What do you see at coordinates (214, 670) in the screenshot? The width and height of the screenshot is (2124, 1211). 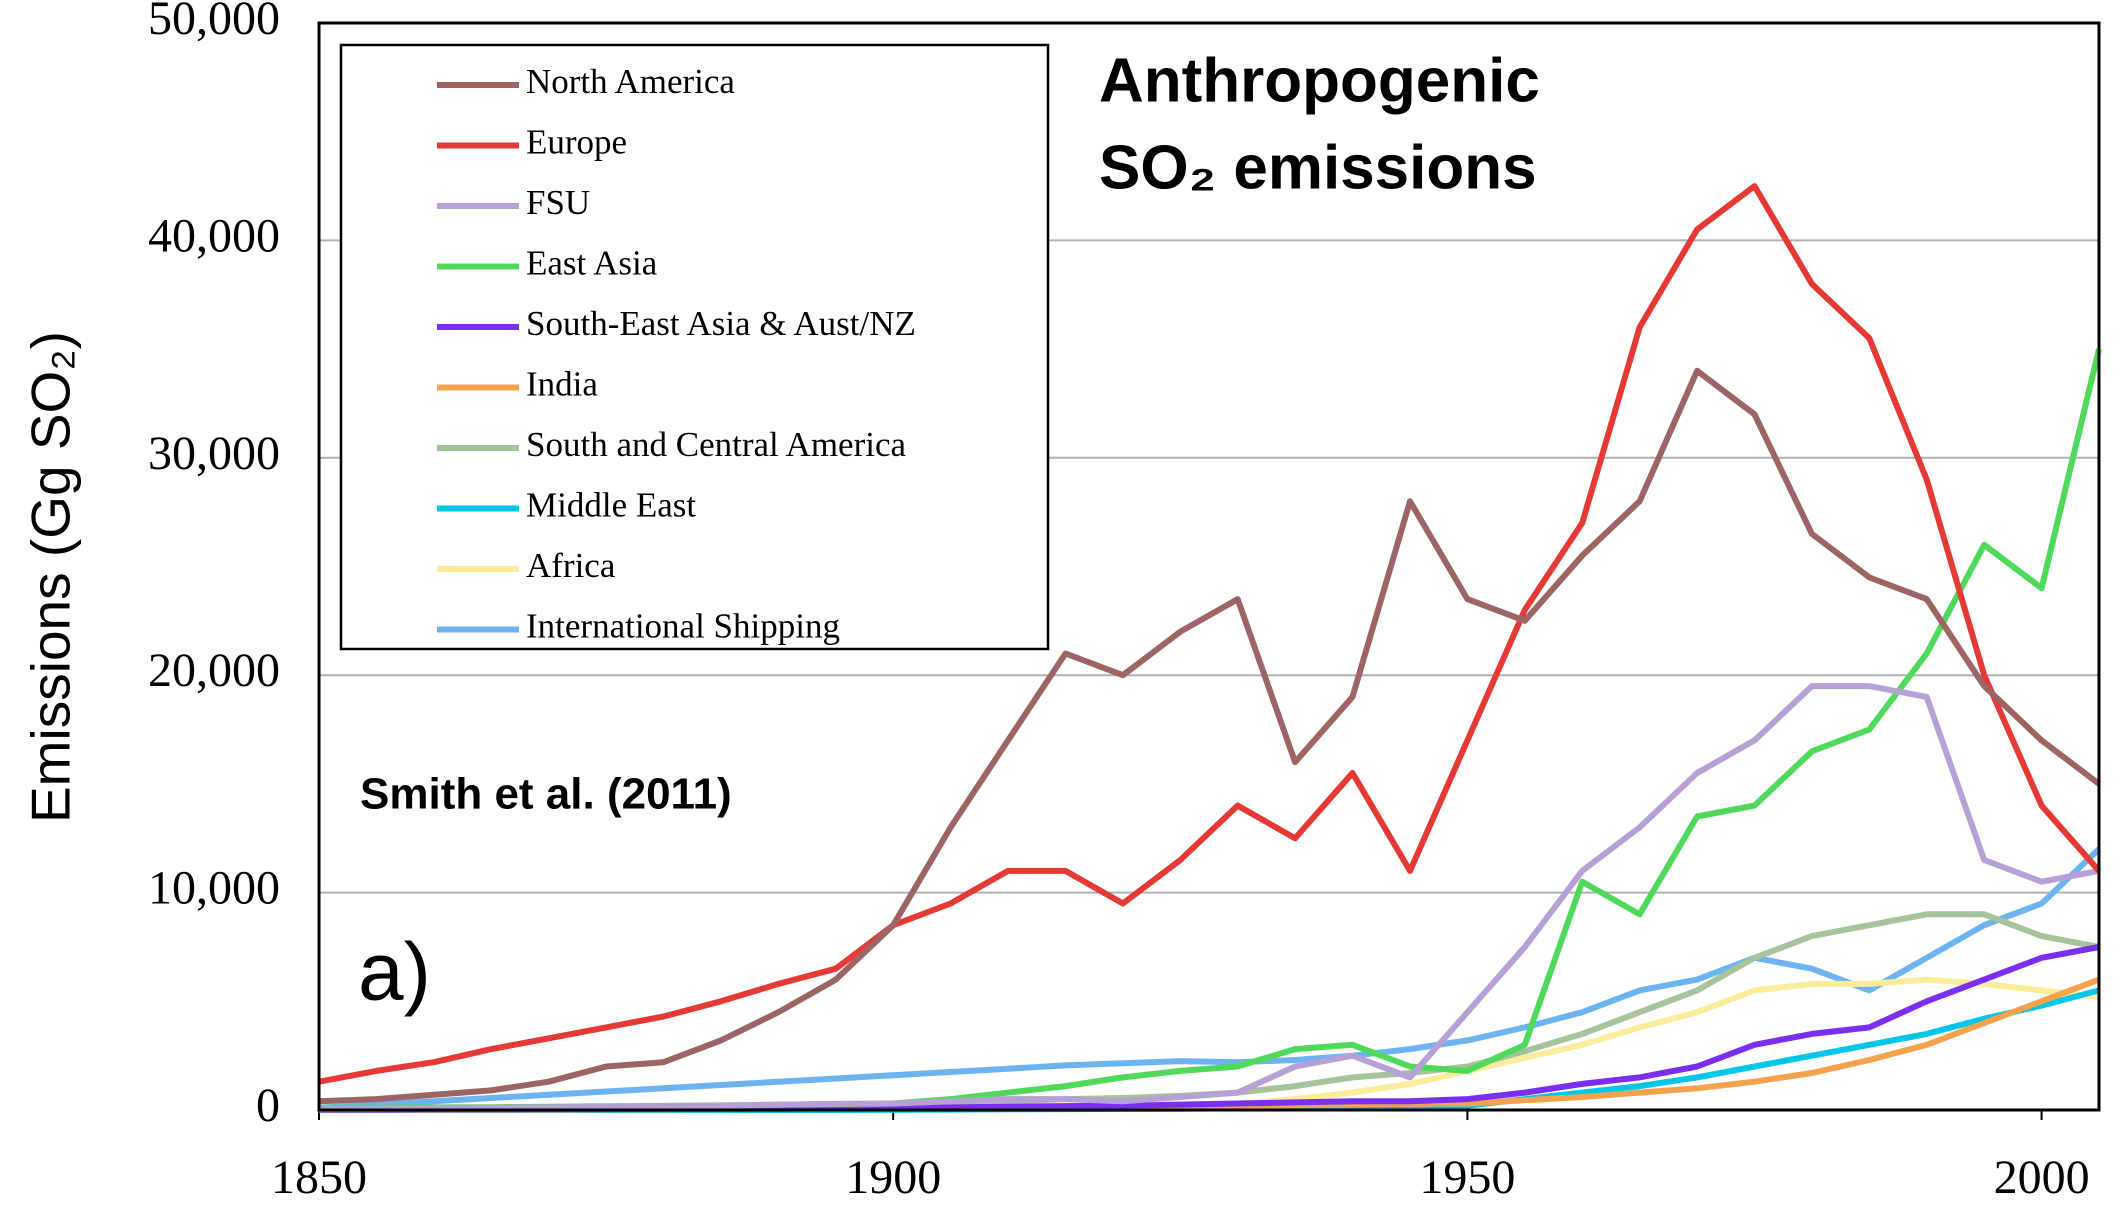 I see `y-tick-label: 20,000` at bounding box center [214, 670].